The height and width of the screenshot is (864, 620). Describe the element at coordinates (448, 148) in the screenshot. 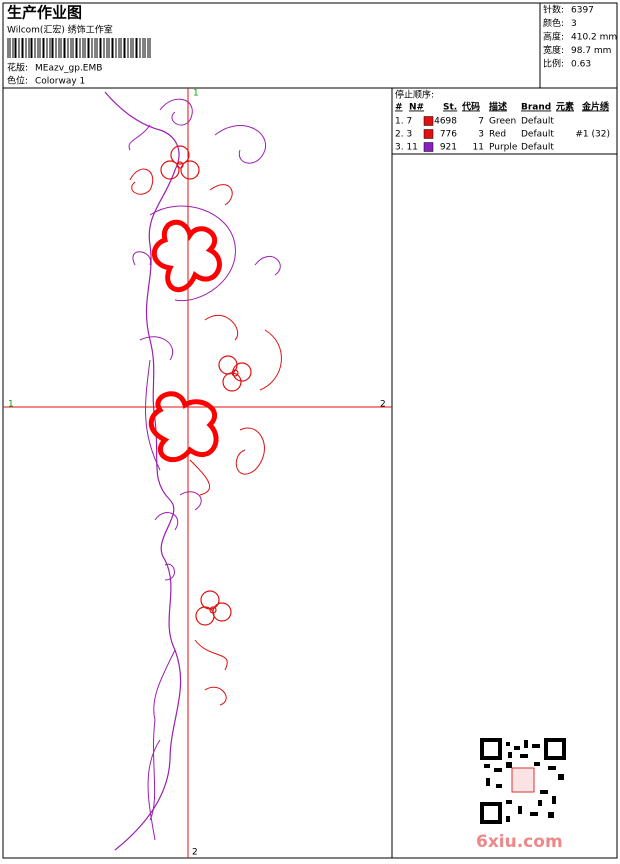

I see `stitch-count: 921` at that location.